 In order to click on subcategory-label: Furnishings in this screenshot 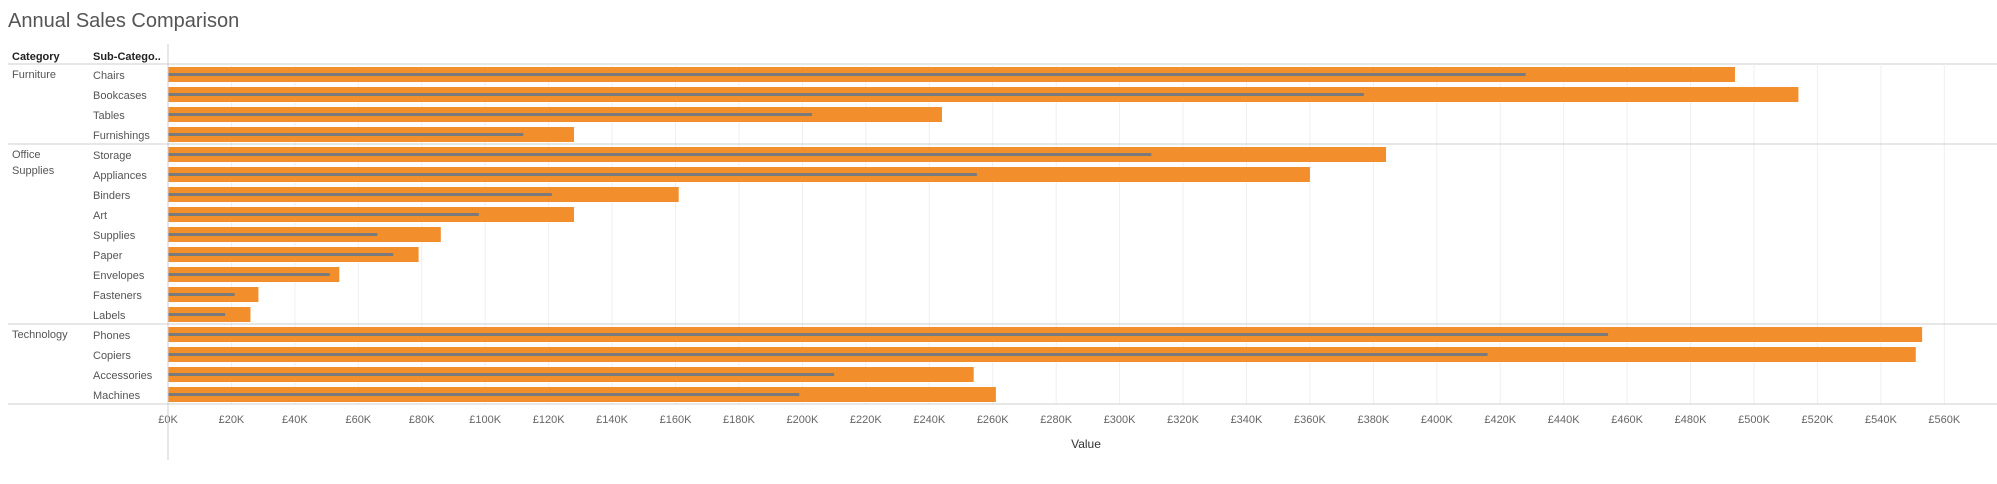, I will do `click(121, 136)`.